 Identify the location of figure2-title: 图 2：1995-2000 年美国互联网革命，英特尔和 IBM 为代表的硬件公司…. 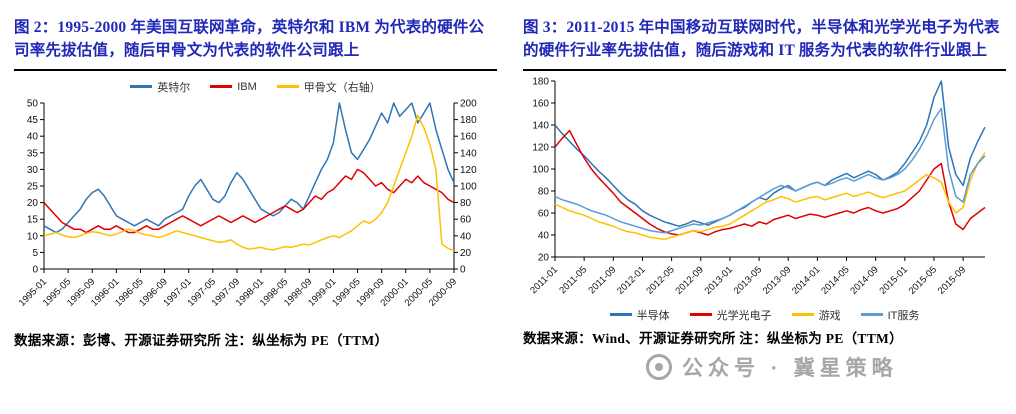
(249, 39).